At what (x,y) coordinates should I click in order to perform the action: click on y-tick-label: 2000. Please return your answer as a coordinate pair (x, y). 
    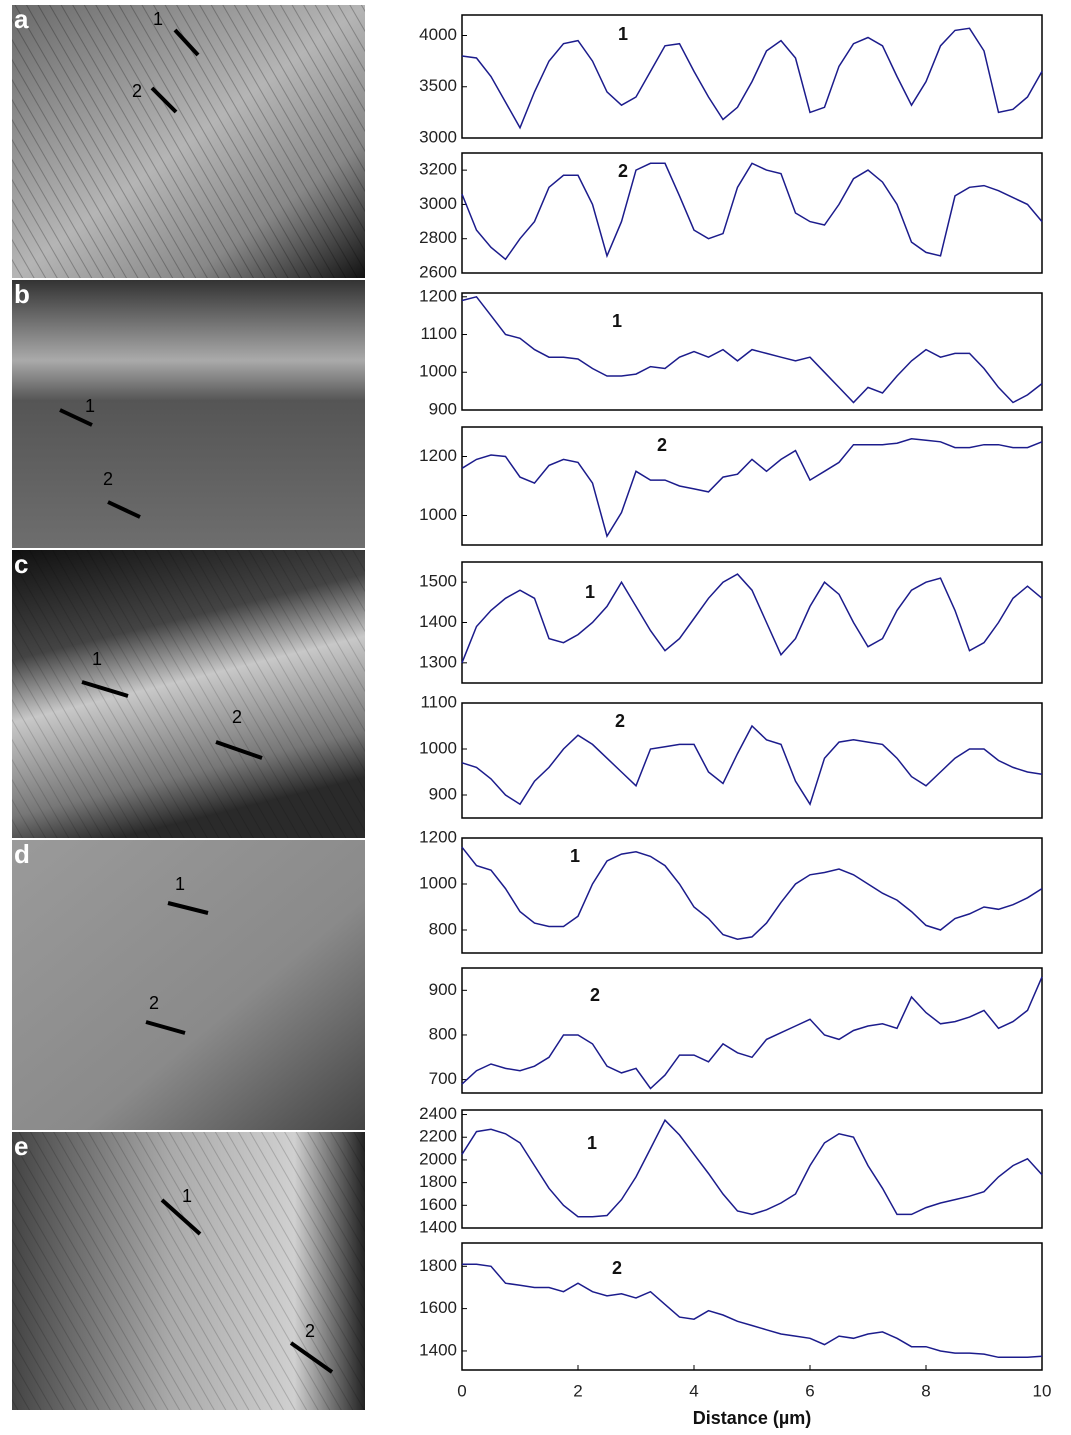
    Looking at the image, I should click on (438, 1158).